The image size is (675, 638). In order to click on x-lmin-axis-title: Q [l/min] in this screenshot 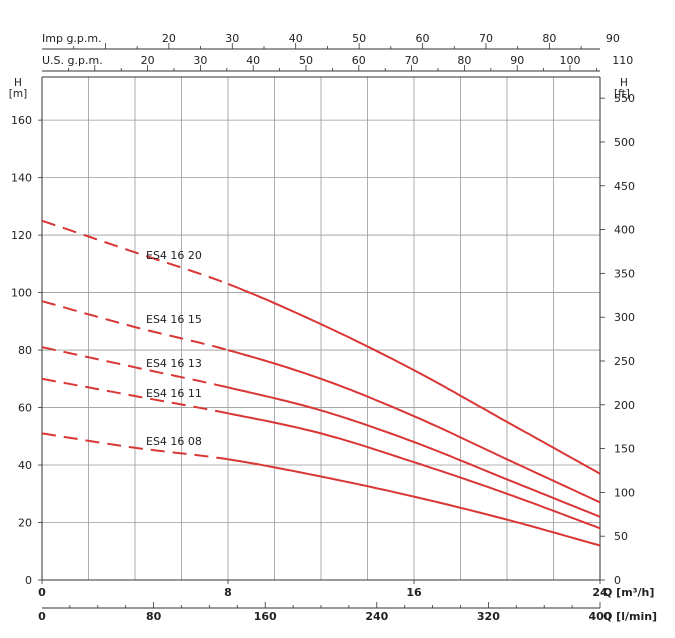, I will do `click(630, 616)`.